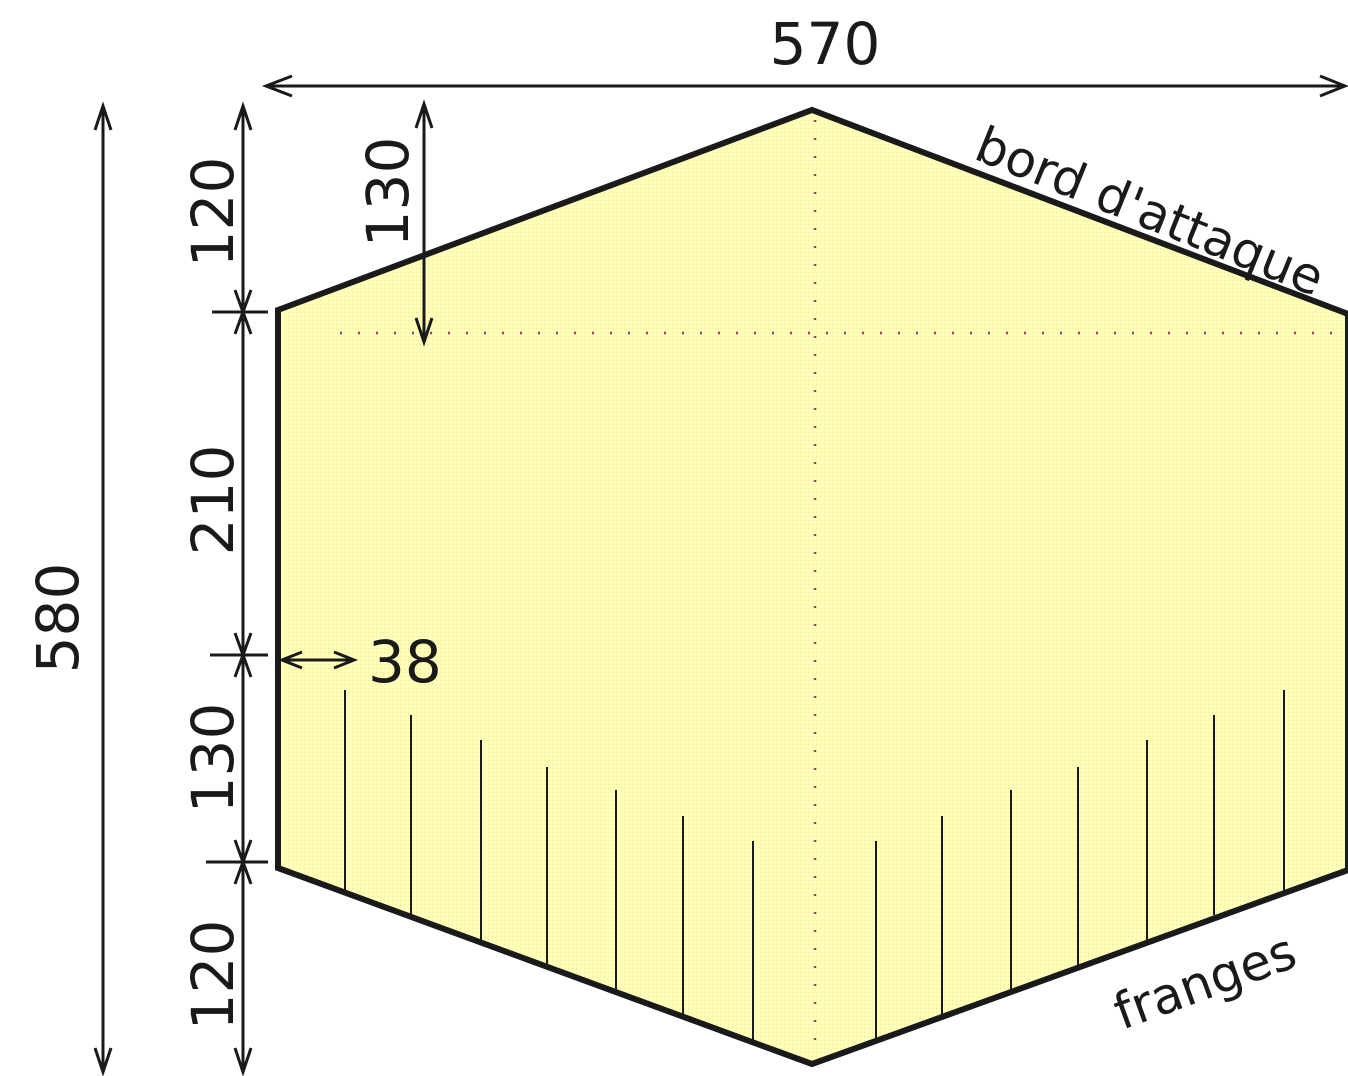  What do you see at coordinates (223, 588) in the screenshot?
I see `segment-dimensions: 120 210 130 120` at bounding box center [223, 588].